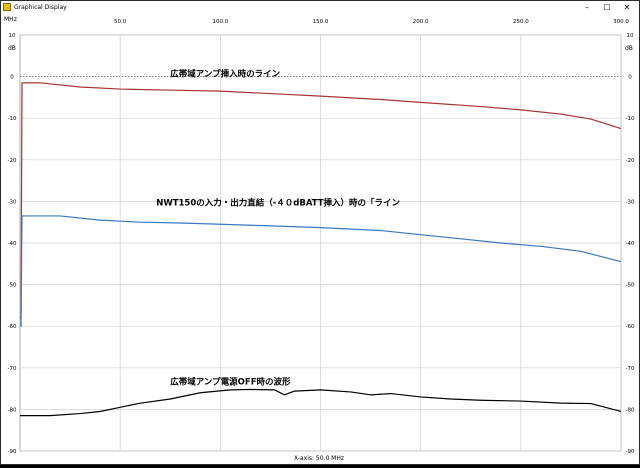 The height and width of the screenshot is (468, 640). I want to click on graph-app-icon, so click(7, 7).